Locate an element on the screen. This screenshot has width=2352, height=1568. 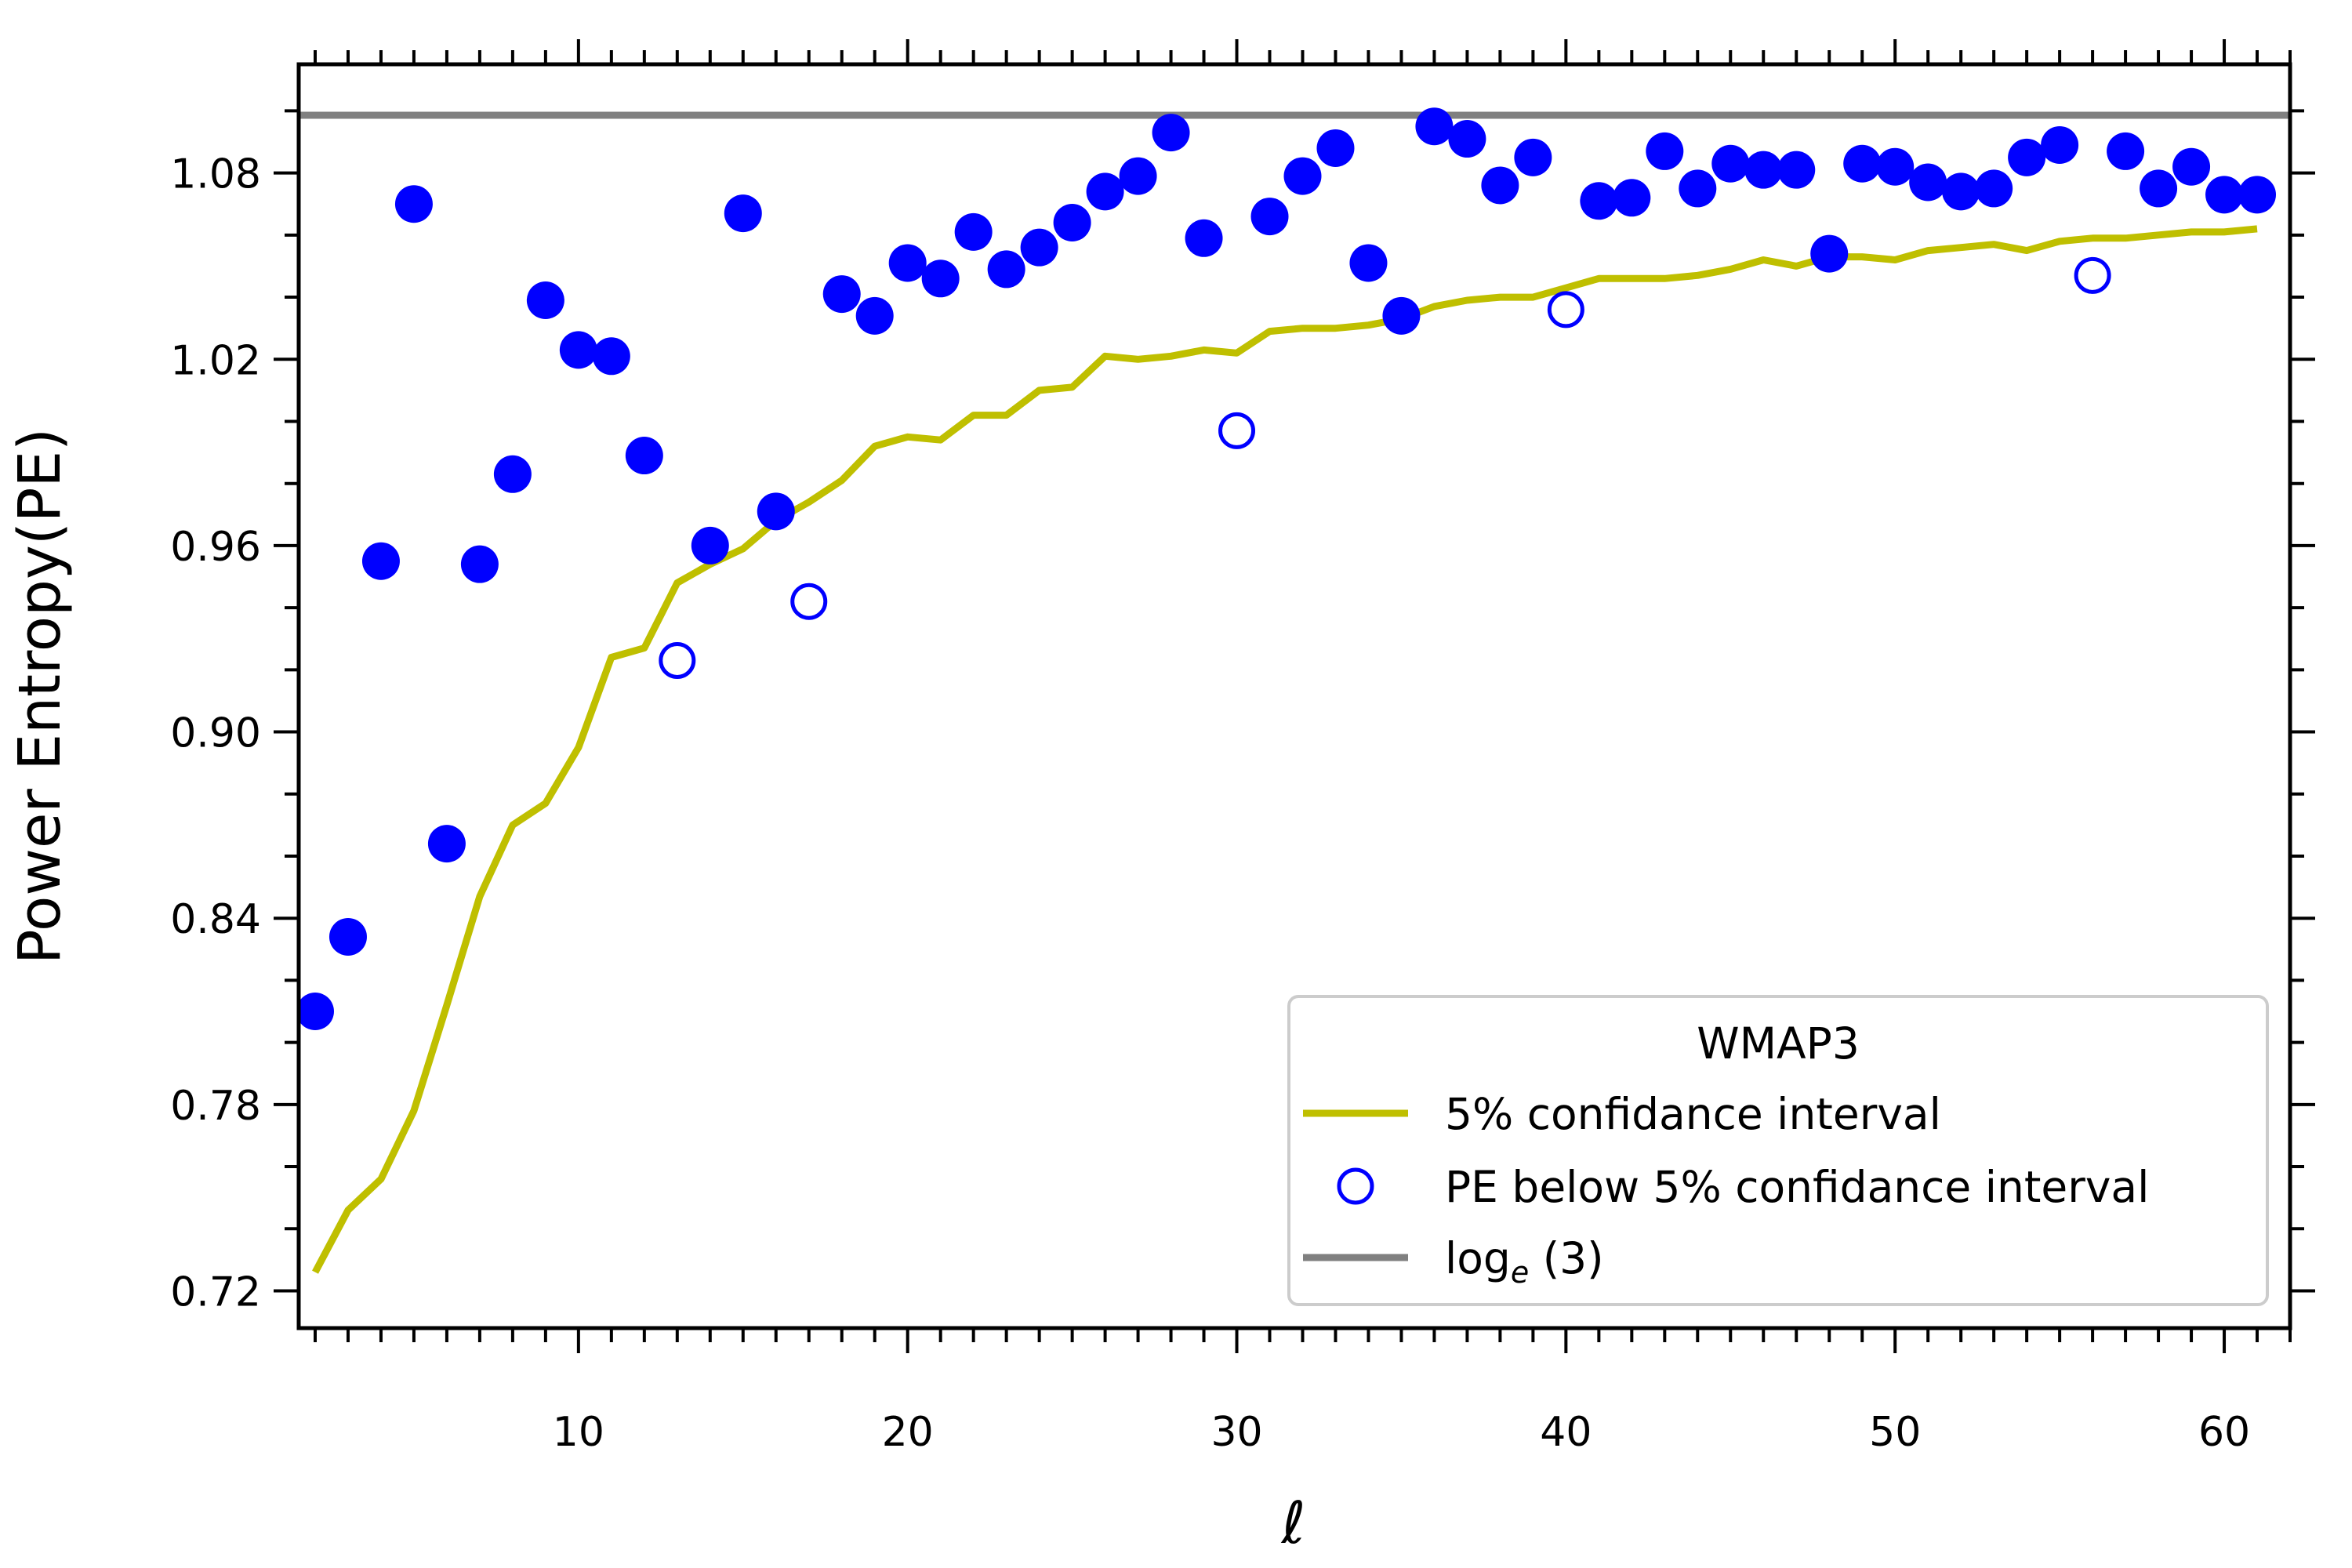
y-tick-label: 0.72 is located at coordinates (215, 1292).